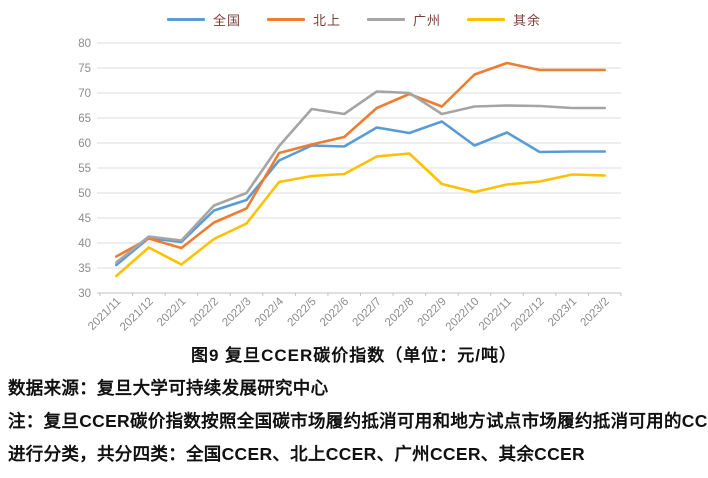 Image resolution: width=708 pixels, height=478 pixels. What do you see at coordinates (359, 294) in the screenshot?
I see `x-axis` at bounding box center [359, 294].